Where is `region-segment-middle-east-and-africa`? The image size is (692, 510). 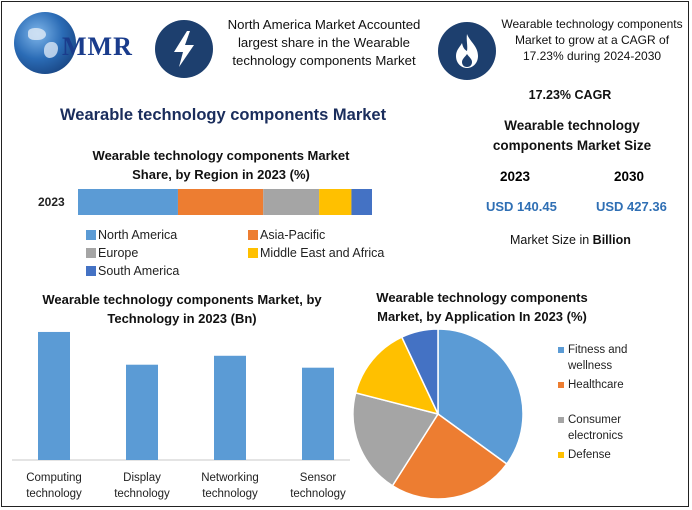 region-segment-middle-east-and-africa is located at coordinates (335, 202).